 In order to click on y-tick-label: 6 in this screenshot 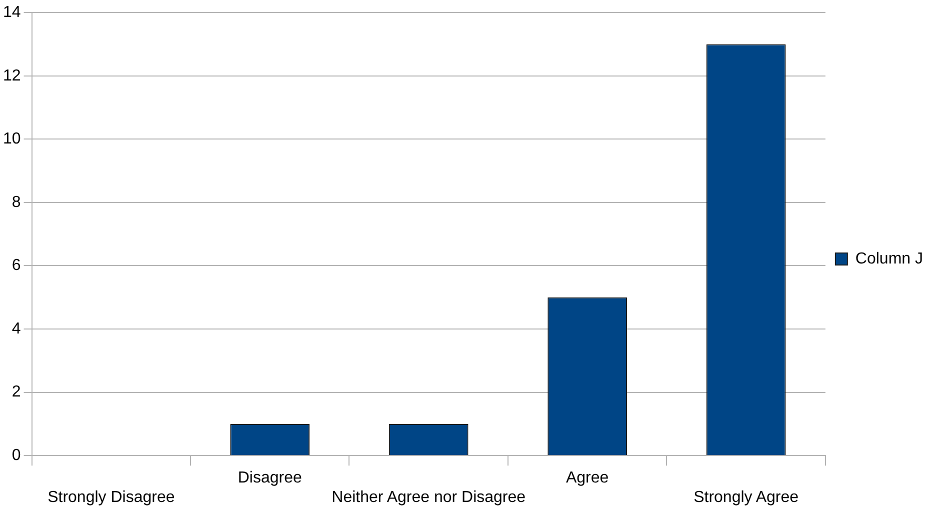, I will do `click(16, 265)`.